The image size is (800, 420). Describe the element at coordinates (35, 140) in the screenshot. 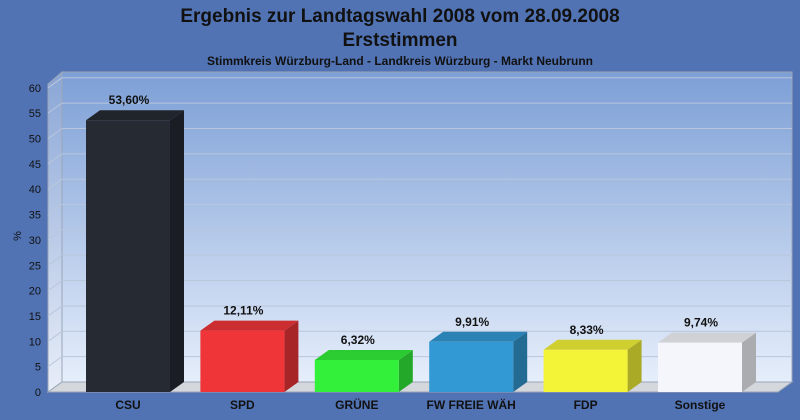

I see `y-tick-label: 50` at that location.